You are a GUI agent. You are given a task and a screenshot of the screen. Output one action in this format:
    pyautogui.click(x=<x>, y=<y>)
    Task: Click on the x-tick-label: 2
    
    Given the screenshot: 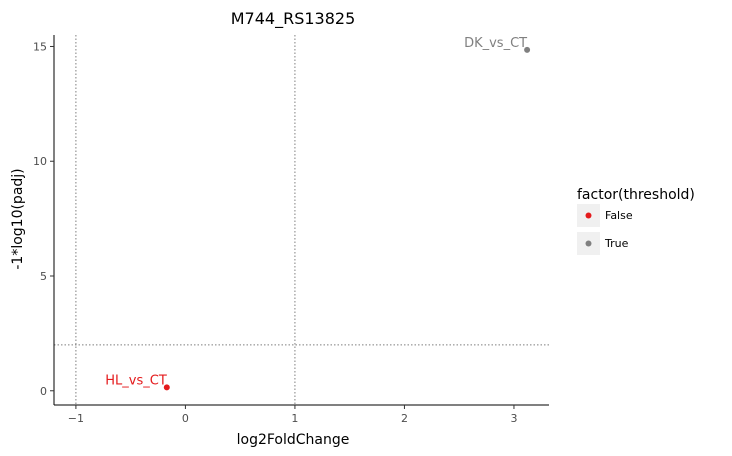 What is the action you would take?
    pyautogui.click(x=404, y=418)
    